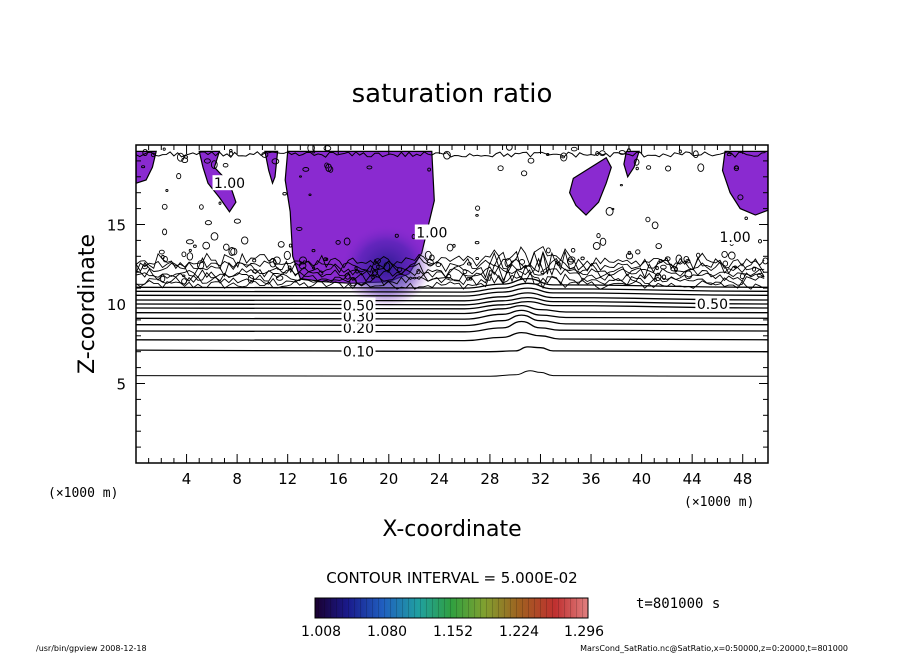 The image size is (904, 654). I want to click on contour-line-0.25, so click(452, 320).